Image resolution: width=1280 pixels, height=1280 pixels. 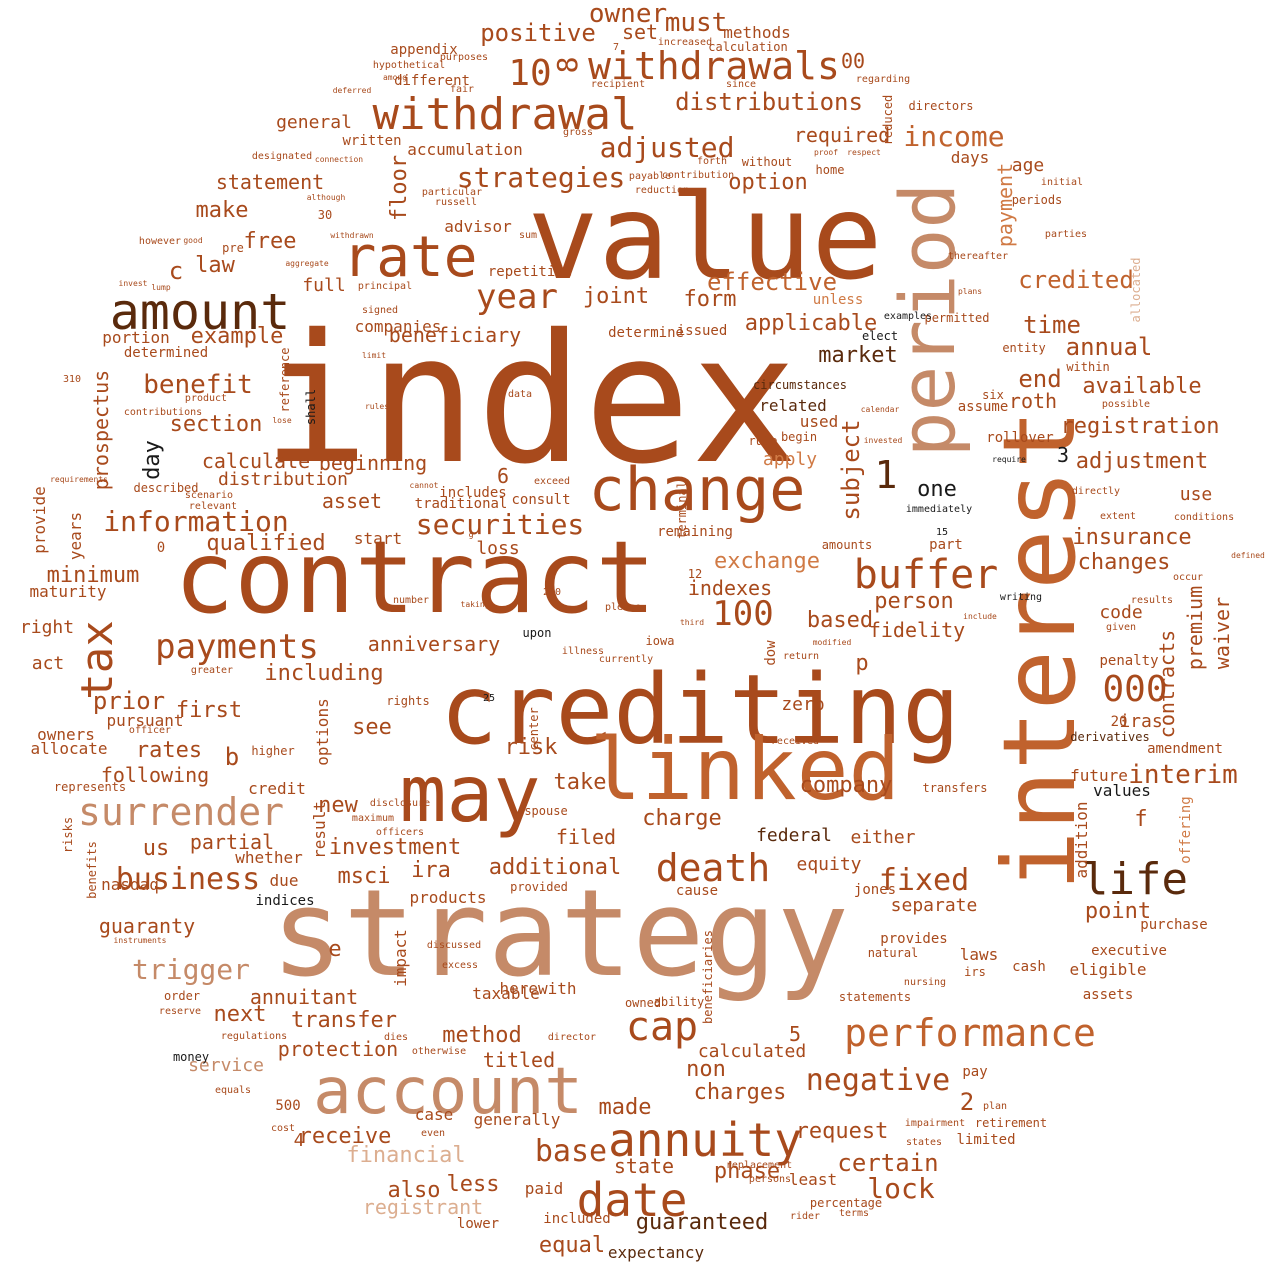 What do you see at coordinates (1135, 689) in the screenshot?
I see `cloud-word: 000` at bounding box center [1135, 689].